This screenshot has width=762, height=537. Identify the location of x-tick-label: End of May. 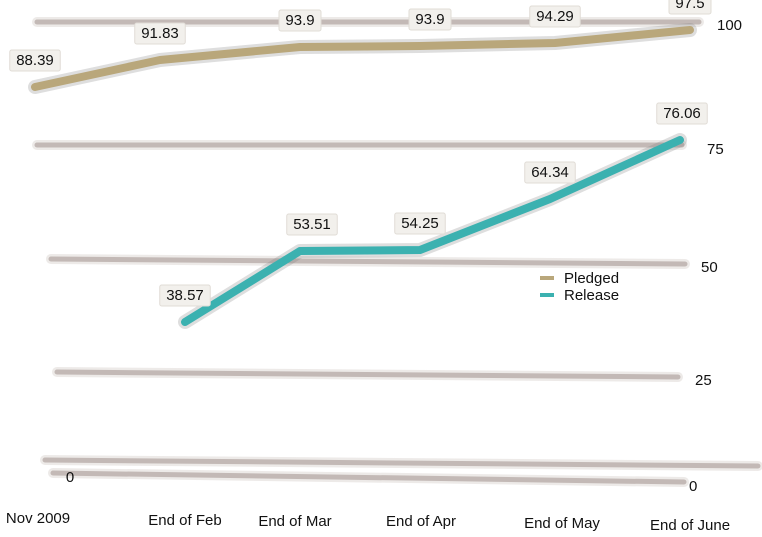
(562, 523).